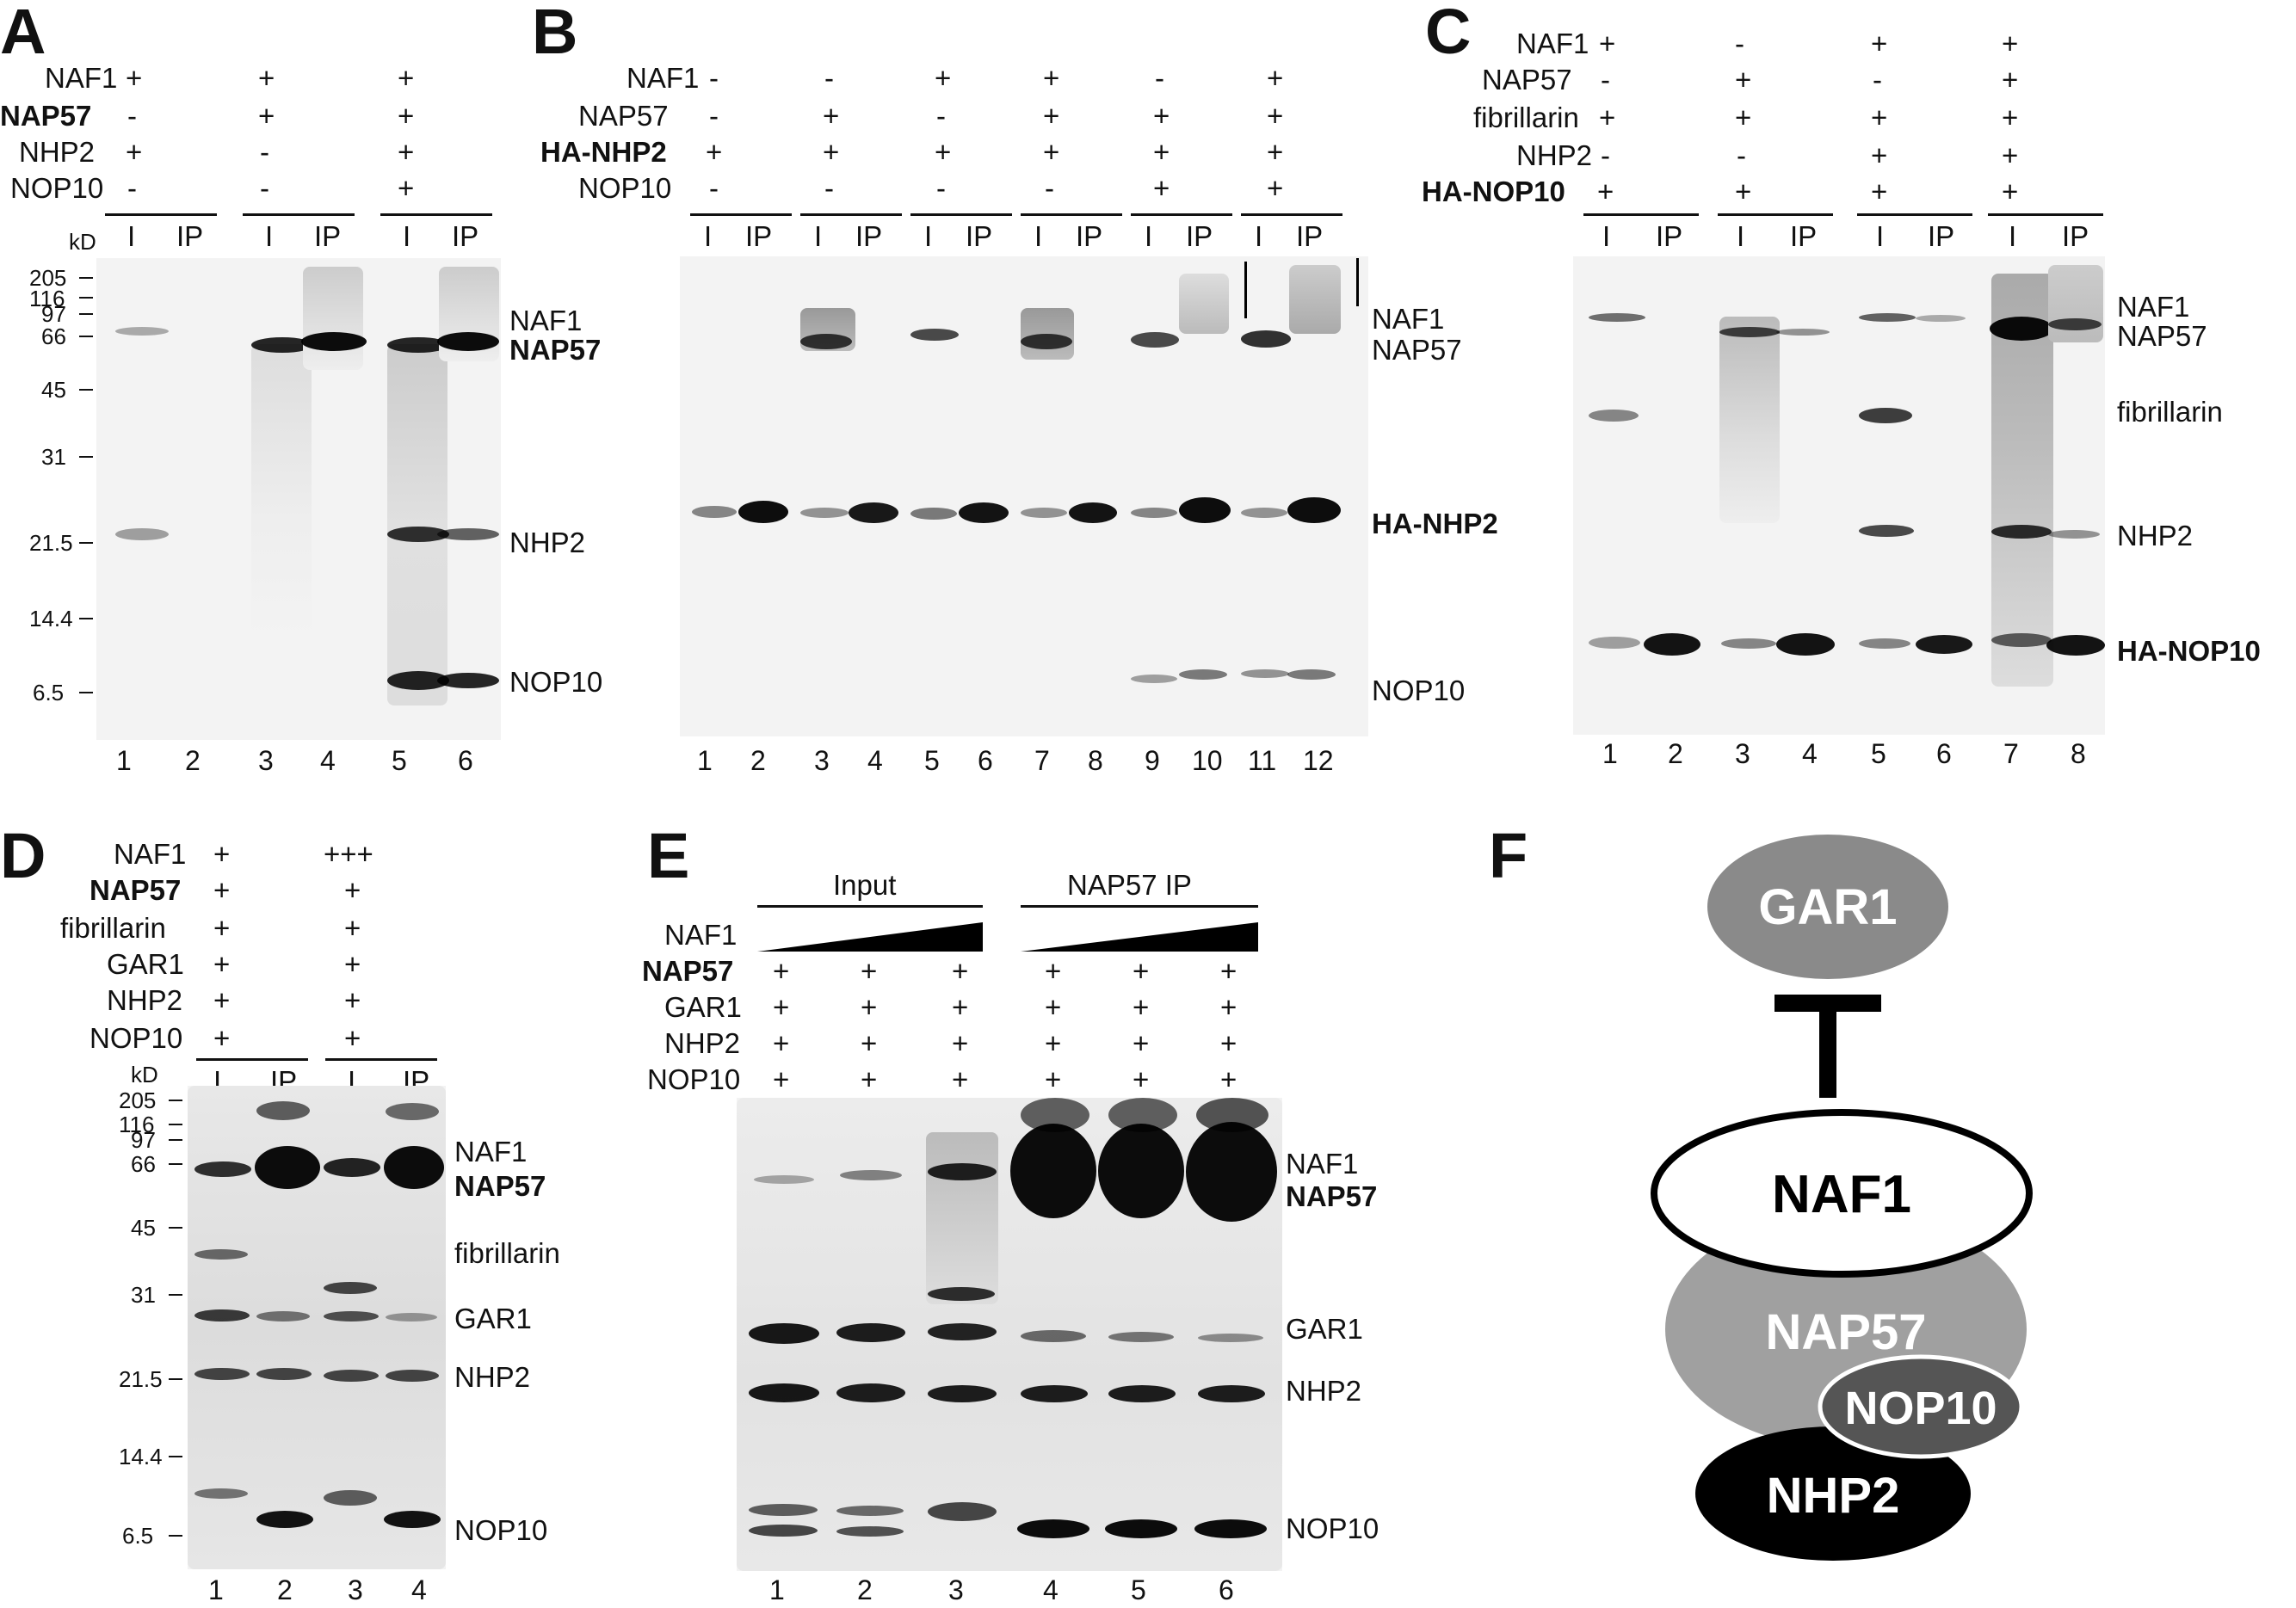  Describe the element at coordinates (1051, 1589) in the screenshot. I see `lane-number: 4` at that location.